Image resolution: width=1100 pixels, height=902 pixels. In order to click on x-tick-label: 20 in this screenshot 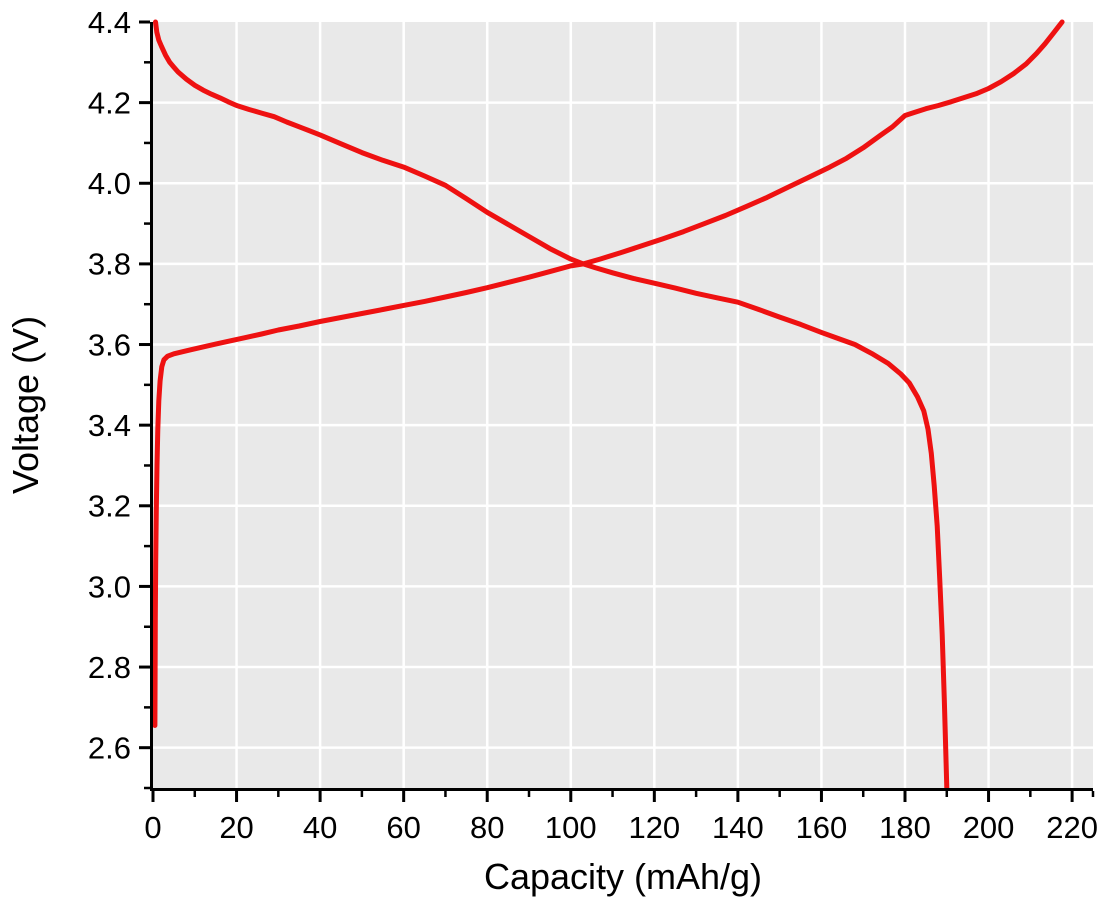, I will do `click(236, 827)`.